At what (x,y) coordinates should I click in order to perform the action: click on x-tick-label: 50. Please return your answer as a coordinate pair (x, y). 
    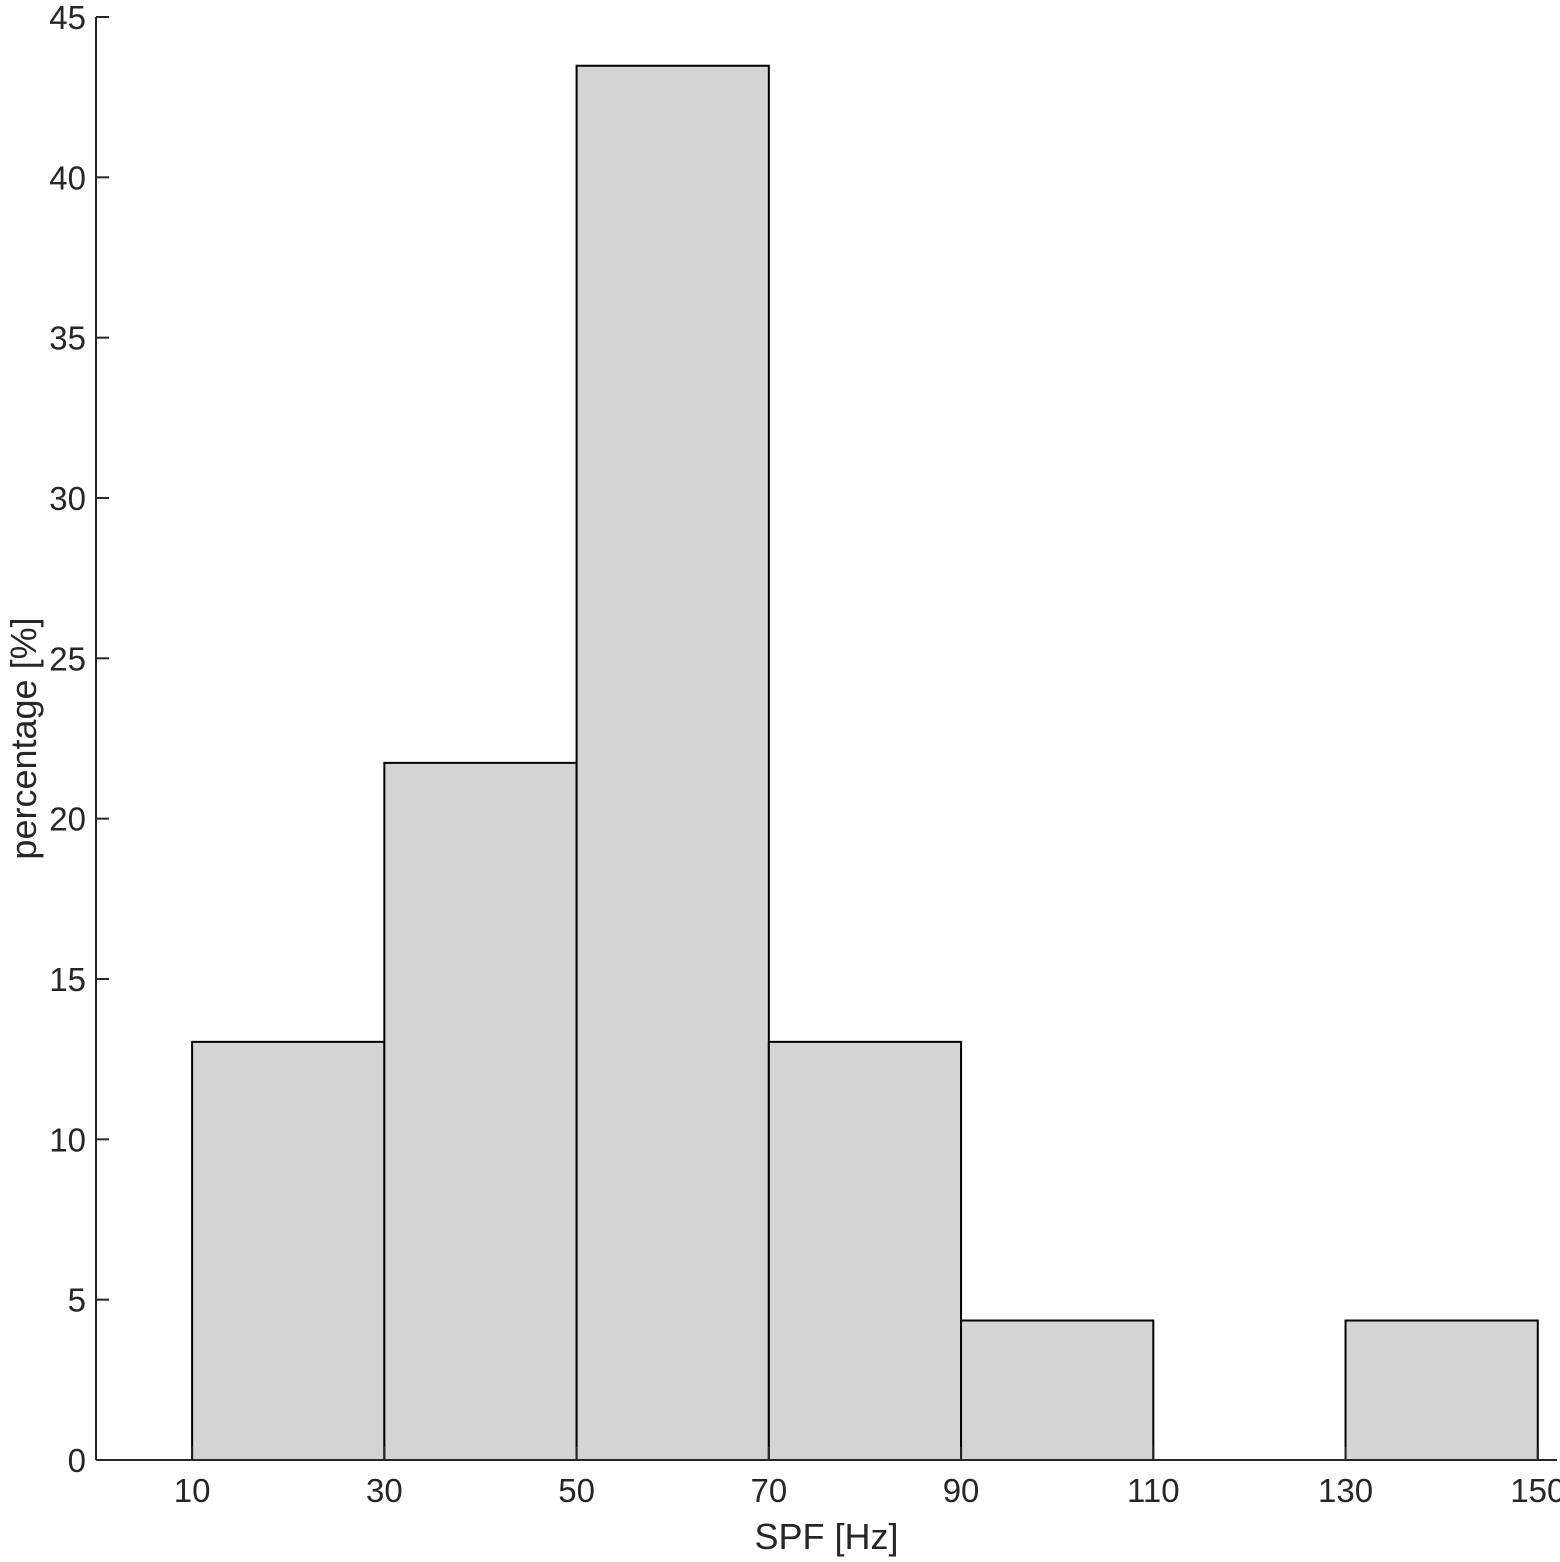
    Looking at the image, I should click on (576, 1490).